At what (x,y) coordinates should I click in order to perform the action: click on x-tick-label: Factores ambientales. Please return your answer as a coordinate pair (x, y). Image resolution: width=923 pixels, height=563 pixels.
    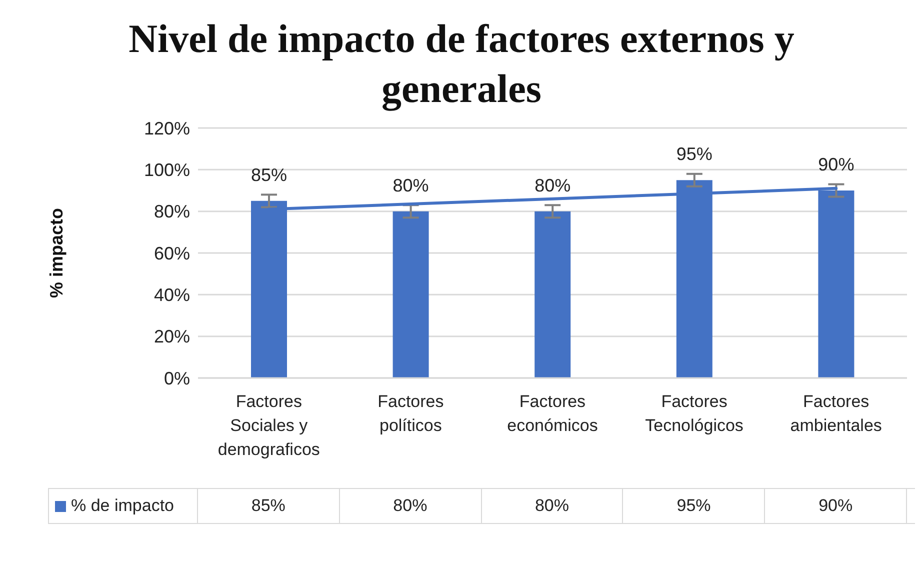
    Looking at the image, I should click on (836, 414).